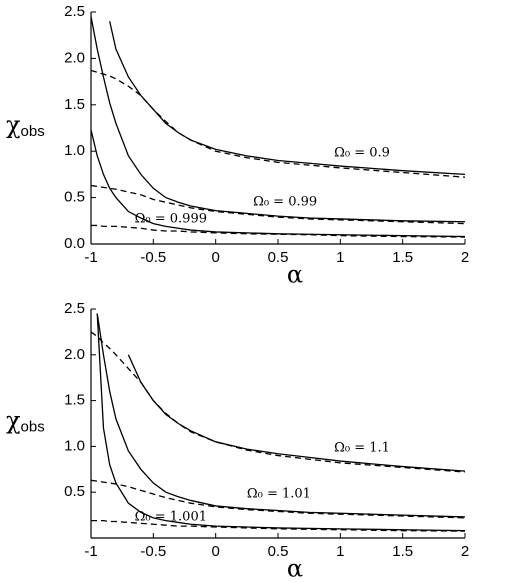 Image resolution: width=518 pixels, height=588 pixels. Describe the element at coordinates (362, 448) in the screenshot. I see `curve-annotation: Ω₀ = 1.1` at that location.